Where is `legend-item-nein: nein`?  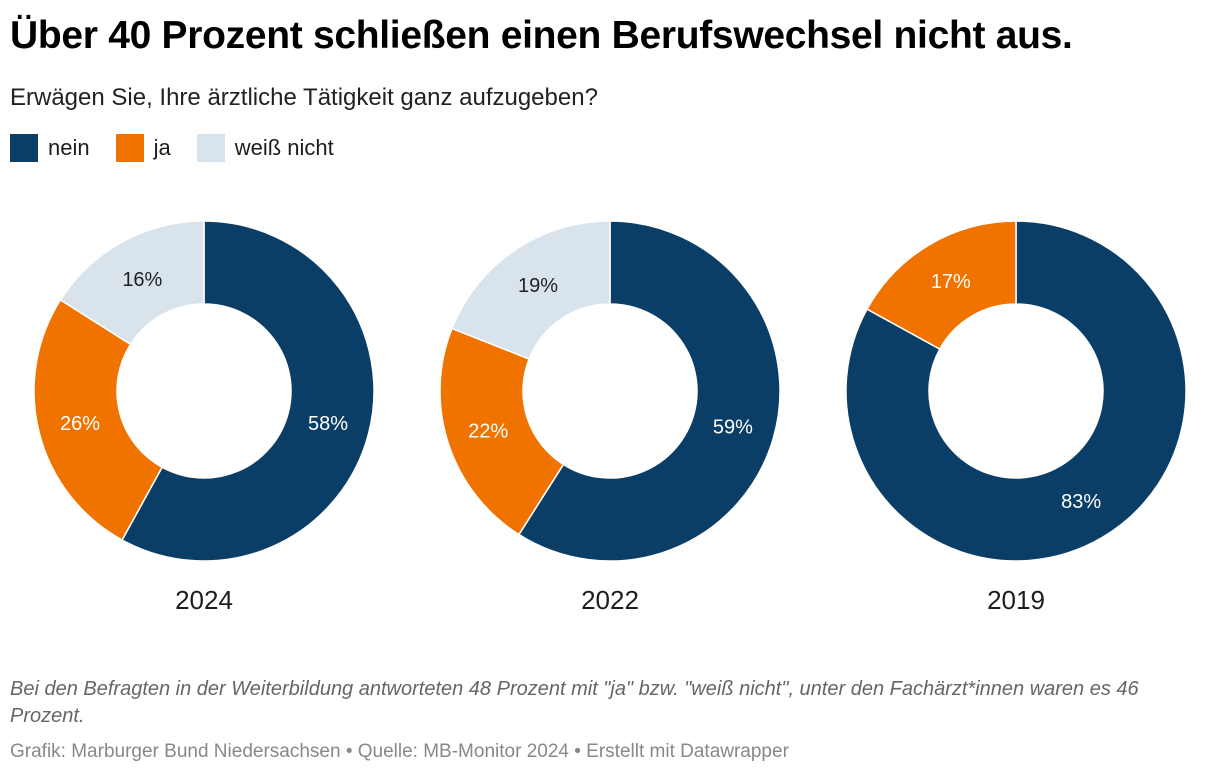 legend-item-nein: nein is located at coordinates (50, 148).